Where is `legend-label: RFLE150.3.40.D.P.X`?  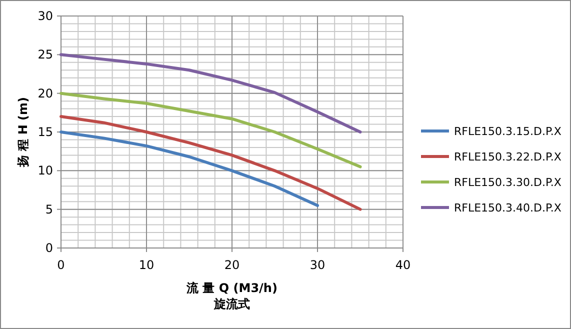 legend-label: RFLE150.3.40.D.P.X is located at coordinates (508, 208).